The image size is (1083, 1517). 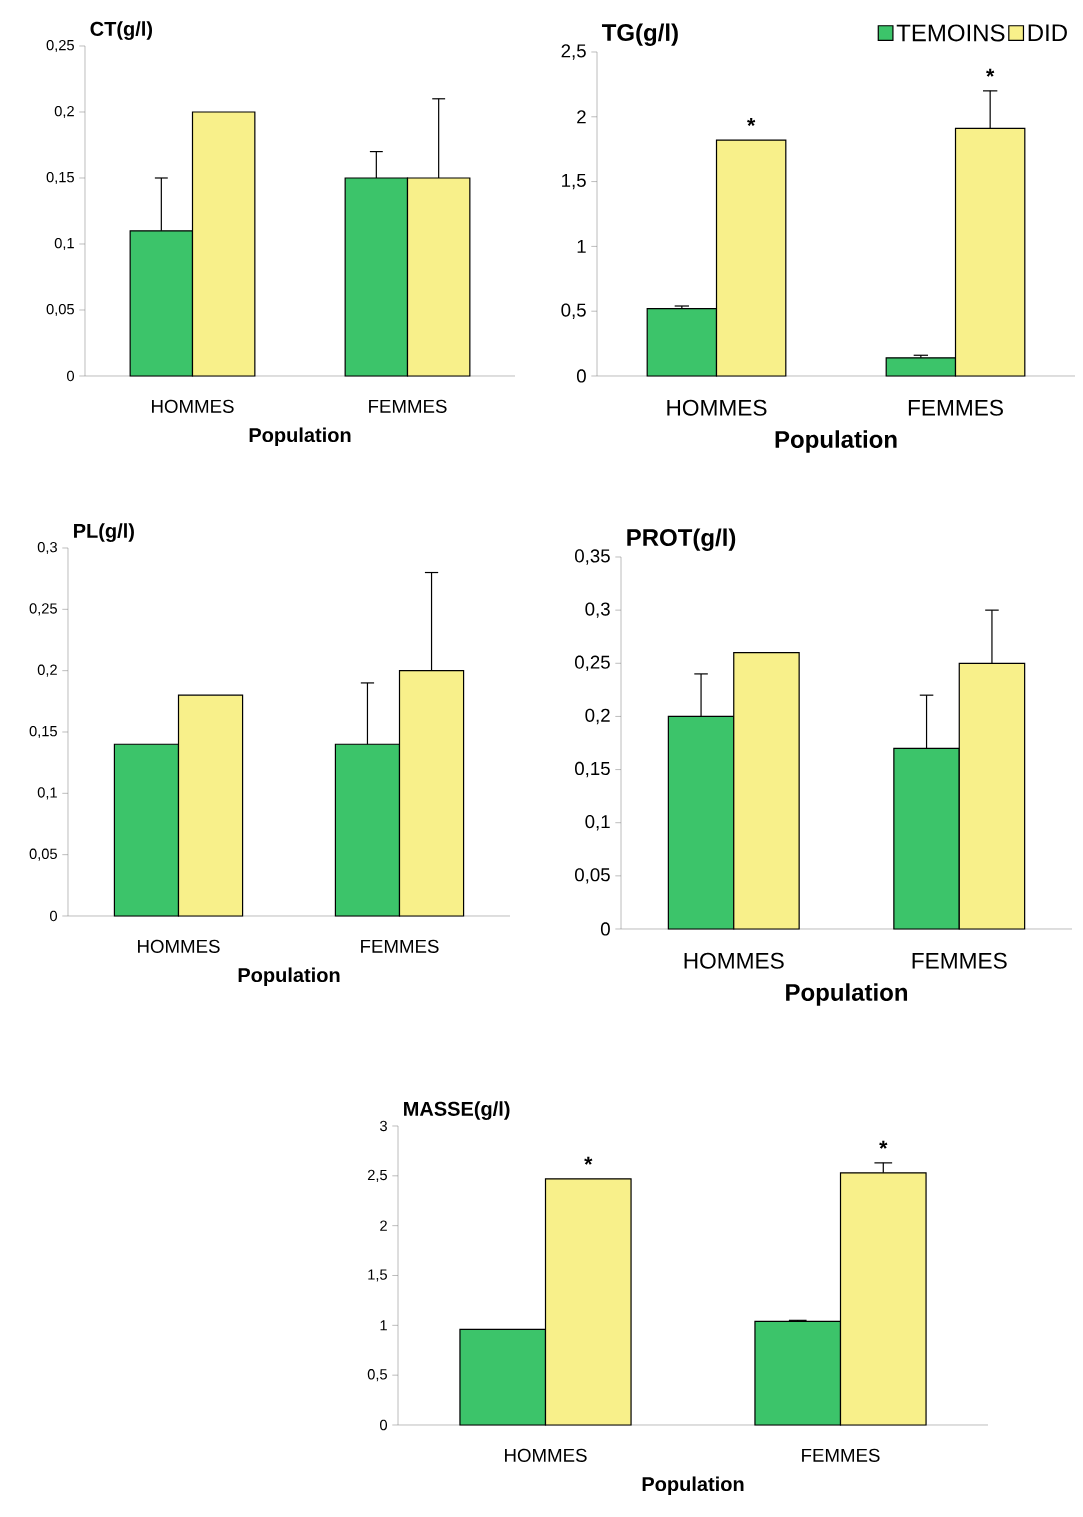 What do you see at coordinates (681, 539) in the screenshot?
I see `y-axis-title: PROT(g/l)` at bounding box center [681, 539].